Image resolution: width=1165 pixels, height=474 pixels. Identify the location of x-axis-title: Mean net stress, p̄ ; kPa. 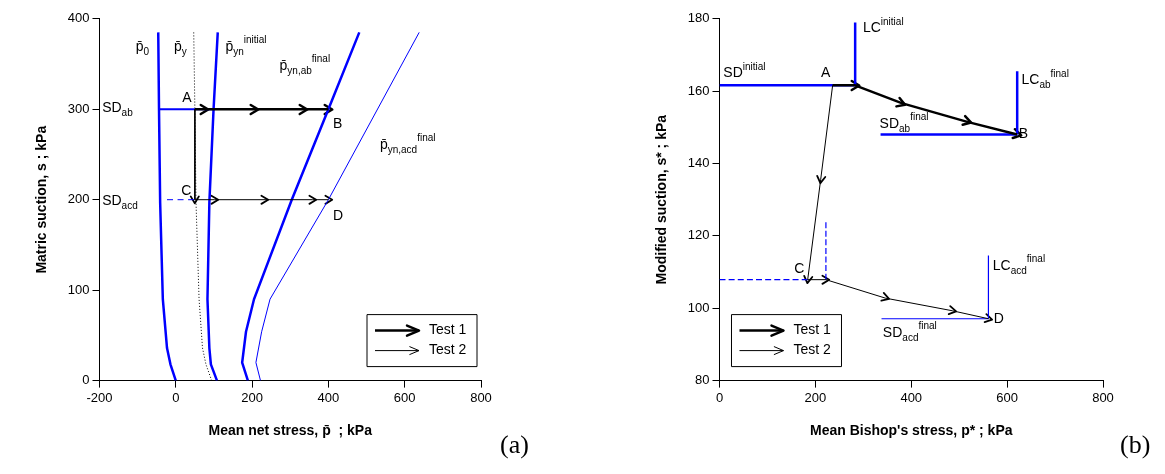
(290, 430).